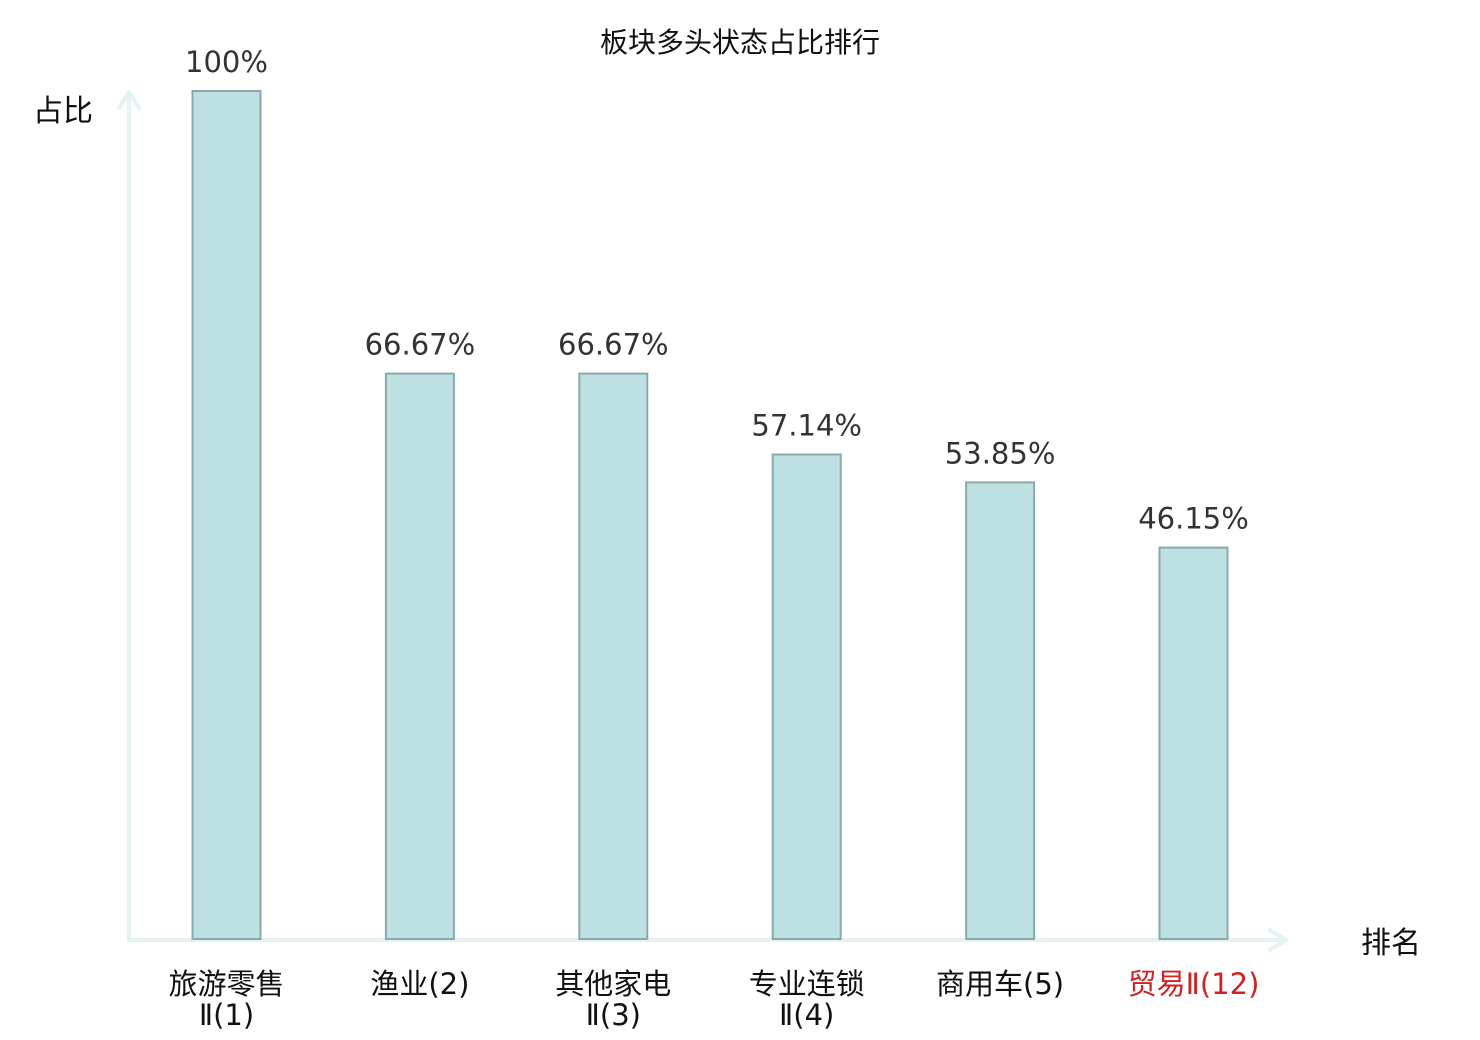 The height and width of the screenshot is (1040, 1480). What do you see at coordinates (613, 984) in the screenshot?
I see `category-label-3: 其他家电` at bounding box center [613, 984].